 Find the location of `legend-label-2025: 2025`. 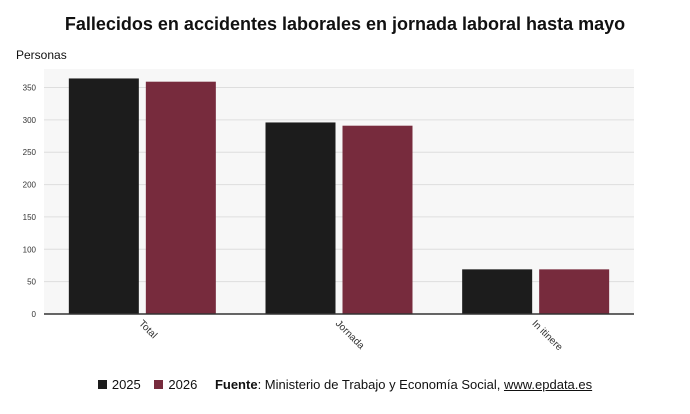

legend-label-2025: 2025 is located at coordinates (126, 384).